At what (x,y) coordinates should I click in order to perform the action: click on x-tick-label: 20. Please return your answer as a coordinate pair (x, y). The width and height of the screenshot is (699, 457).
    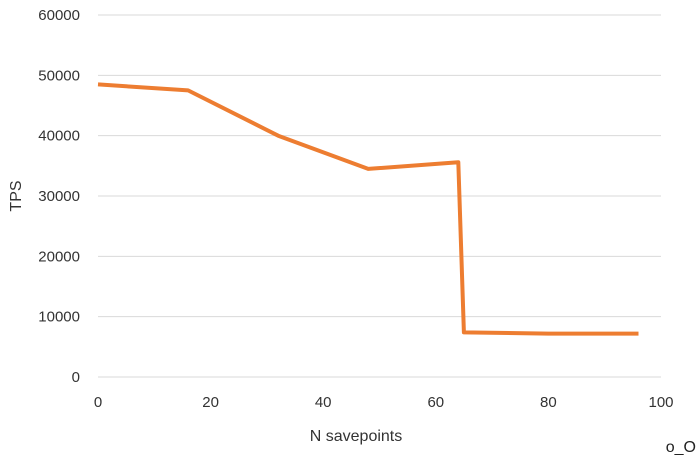
    Looking at the image, I should click on (210, 402).